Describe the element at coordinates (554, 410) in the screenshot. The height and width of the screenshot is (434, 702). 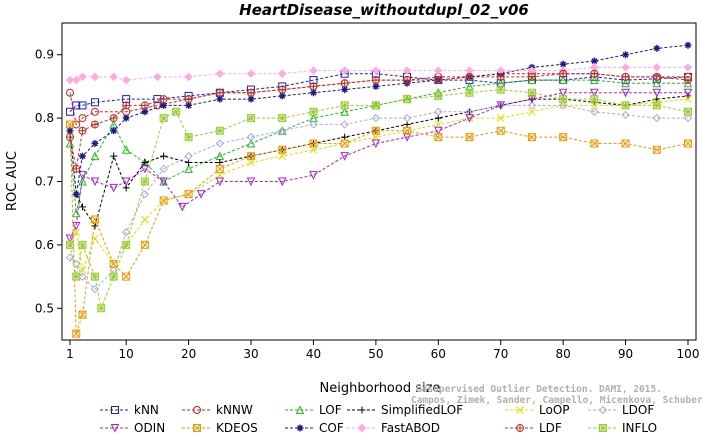
I see `legend-label: LoOP` at that location.